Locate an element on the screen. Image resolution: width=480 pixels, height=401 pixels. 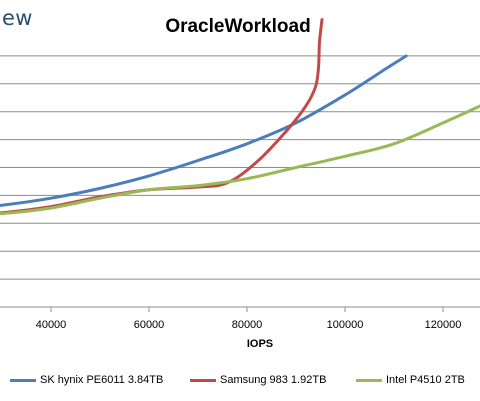
x-axis-label: IOPS is located at coordinates (260, 344).